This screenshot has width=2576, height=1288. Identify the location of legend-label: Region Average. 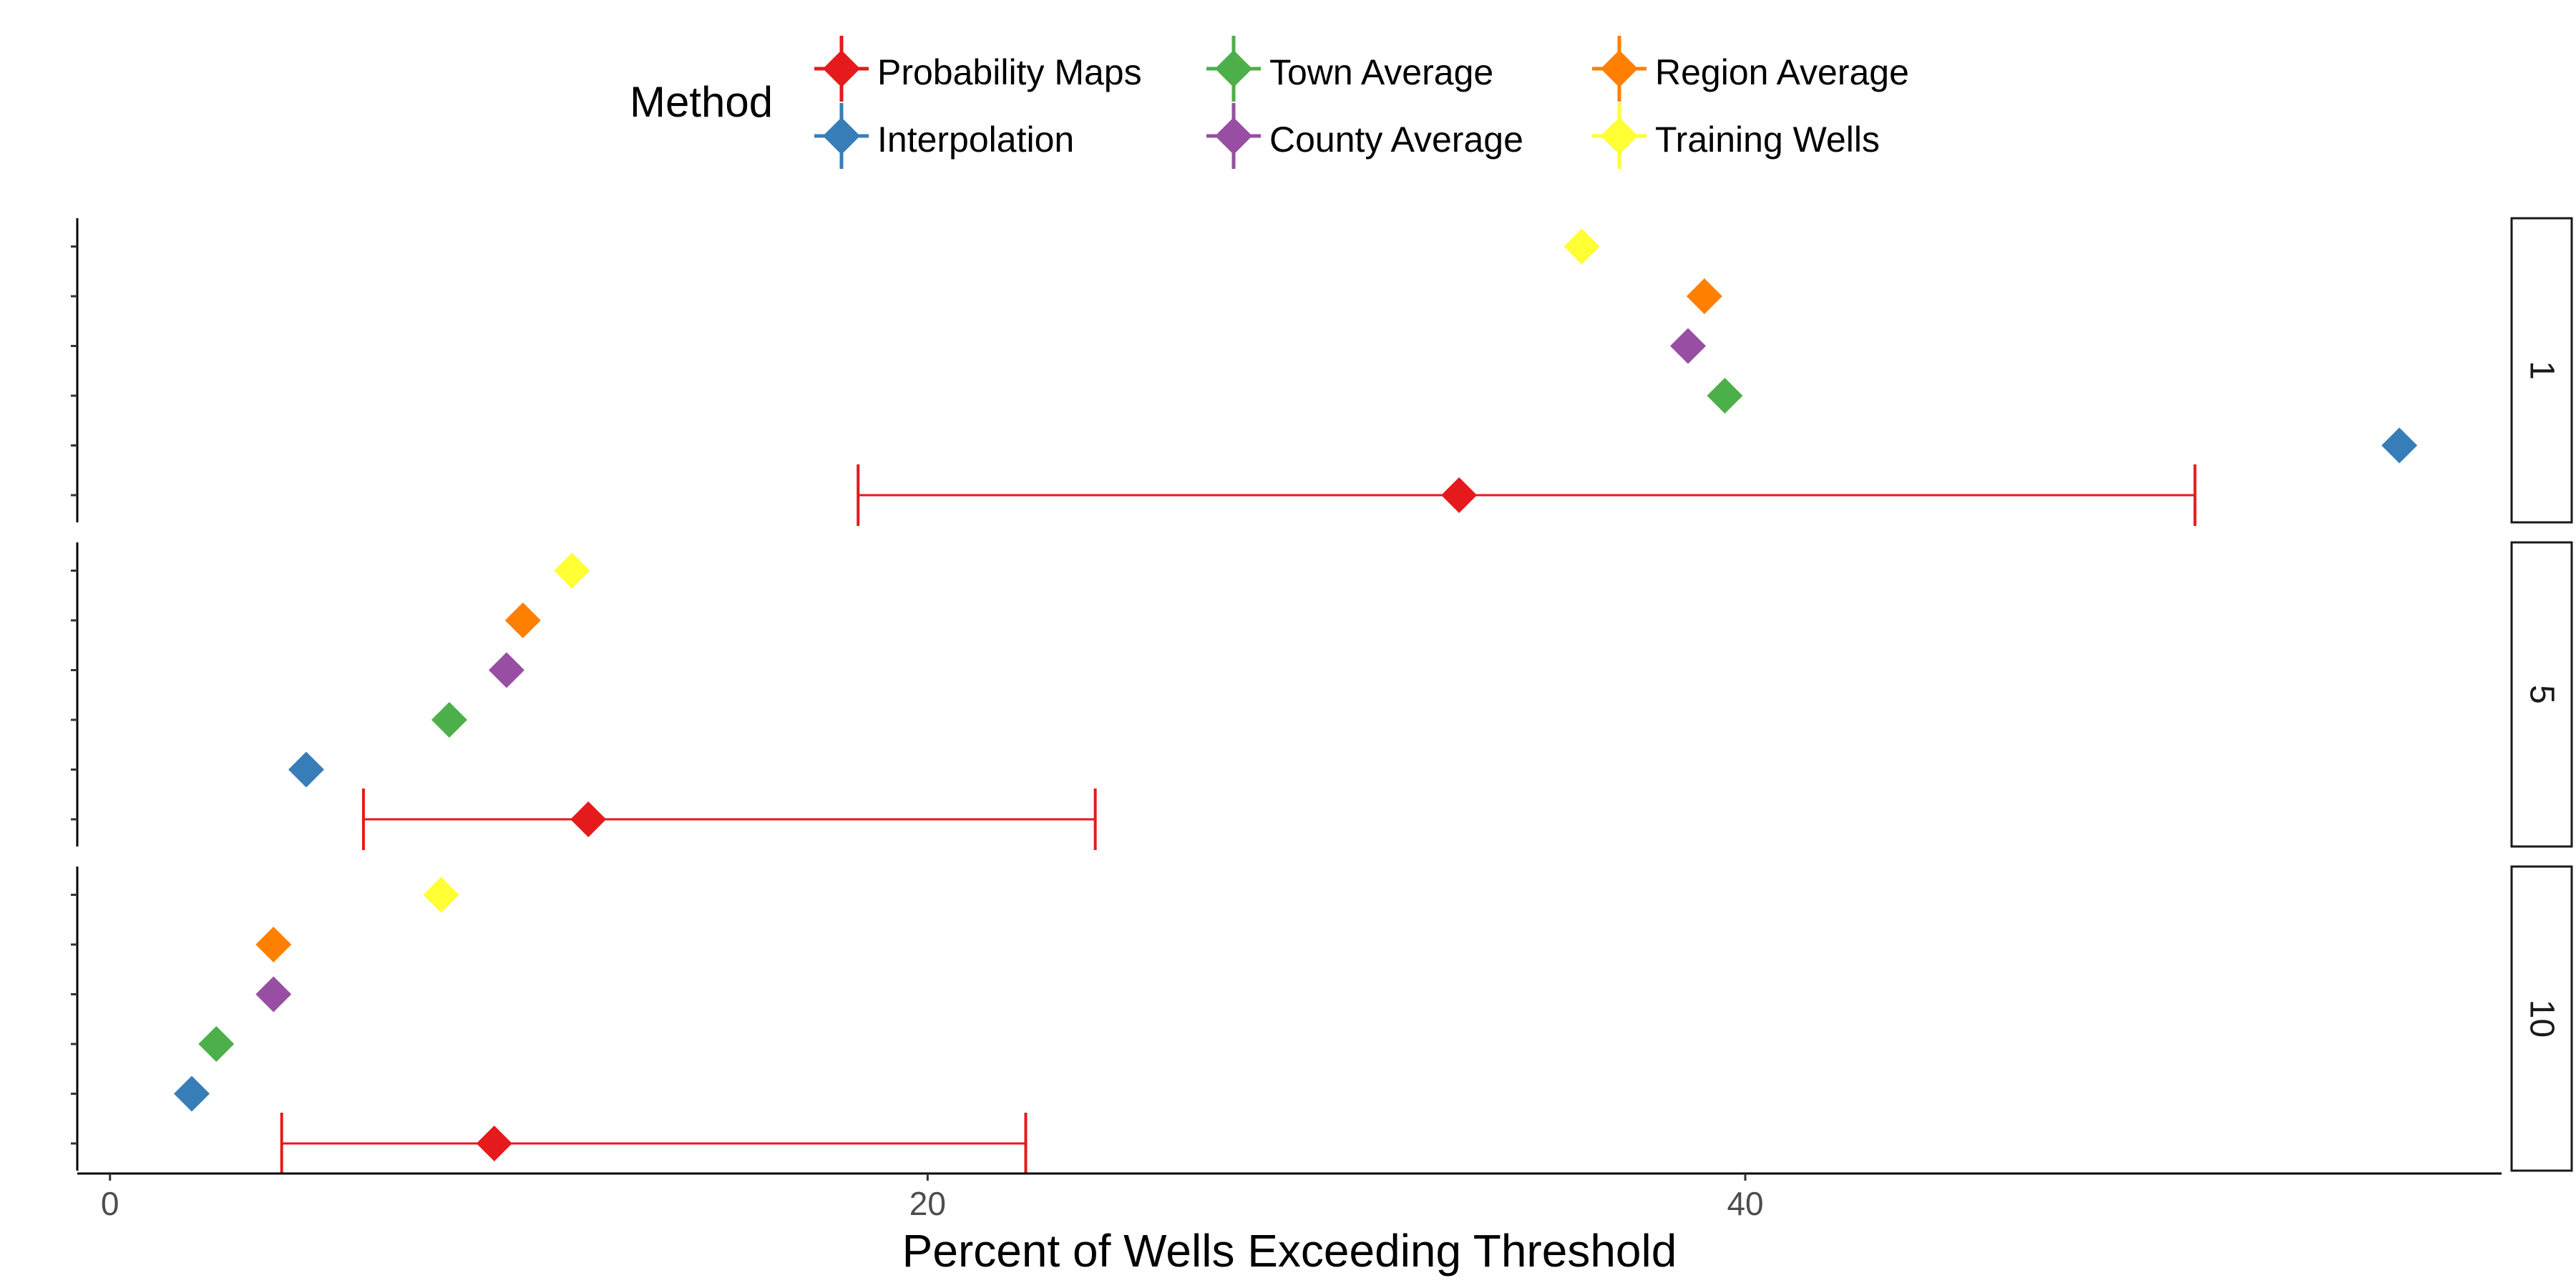
(1782, 72).